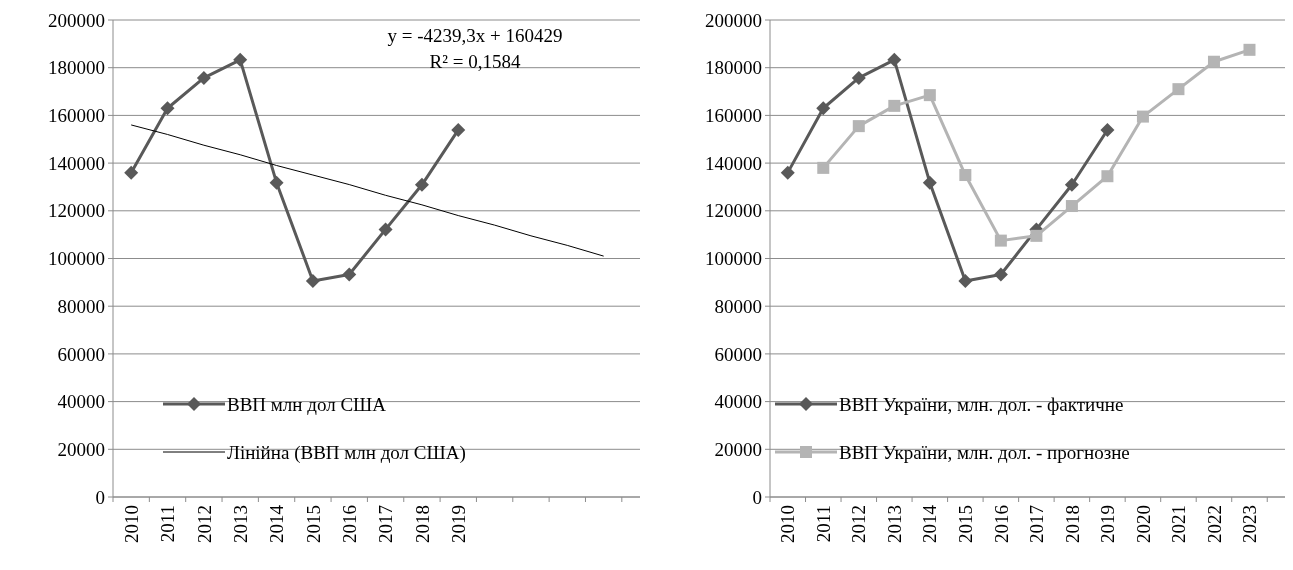 This screenshot has height=570, width=1293. Describe the element at coordinates (346, 452) in the screenshot. I see `legend-label: Лінійна (ВВП млн дол США)` at that location.